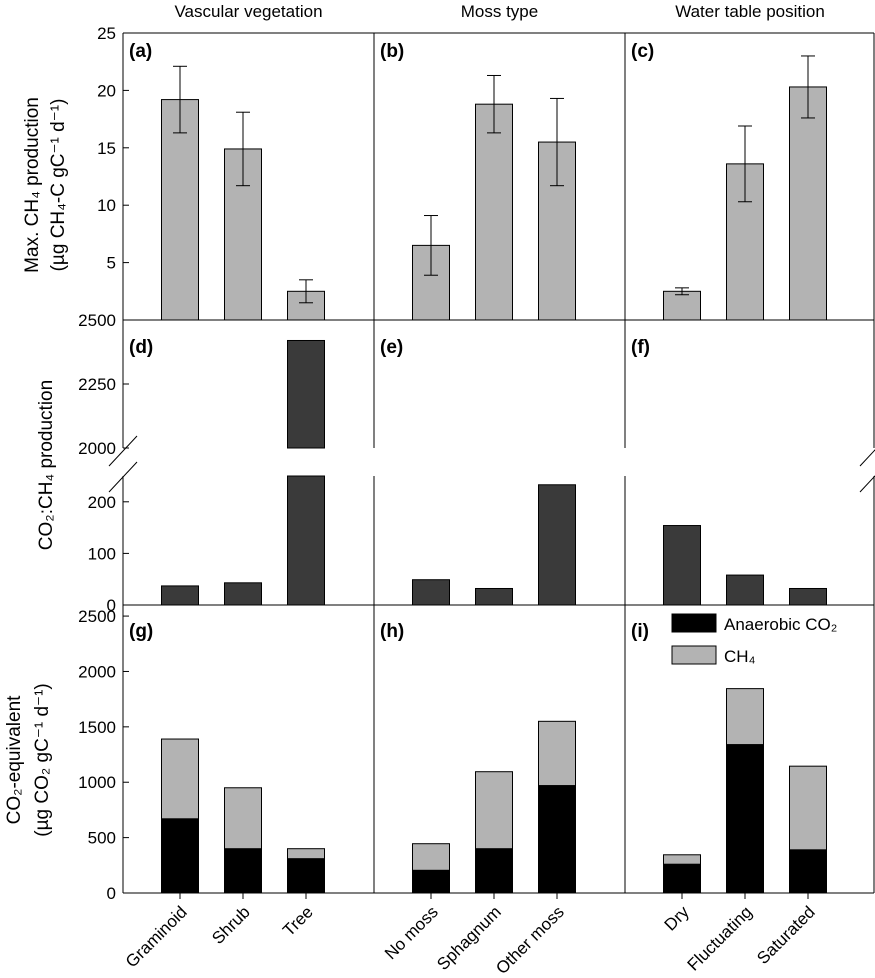 This screenshot has height=978, width=875. What do you see at coordinates (720, 938) in the screenshot?
I see `x-tick-label: Fluctuating` at bounding box center [720, 938].